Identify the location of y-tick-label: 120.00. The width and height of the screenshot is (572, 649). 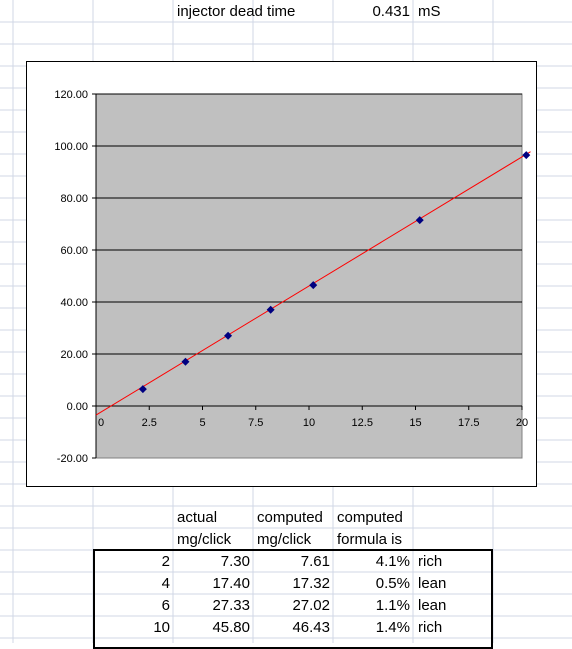
(71, 95).